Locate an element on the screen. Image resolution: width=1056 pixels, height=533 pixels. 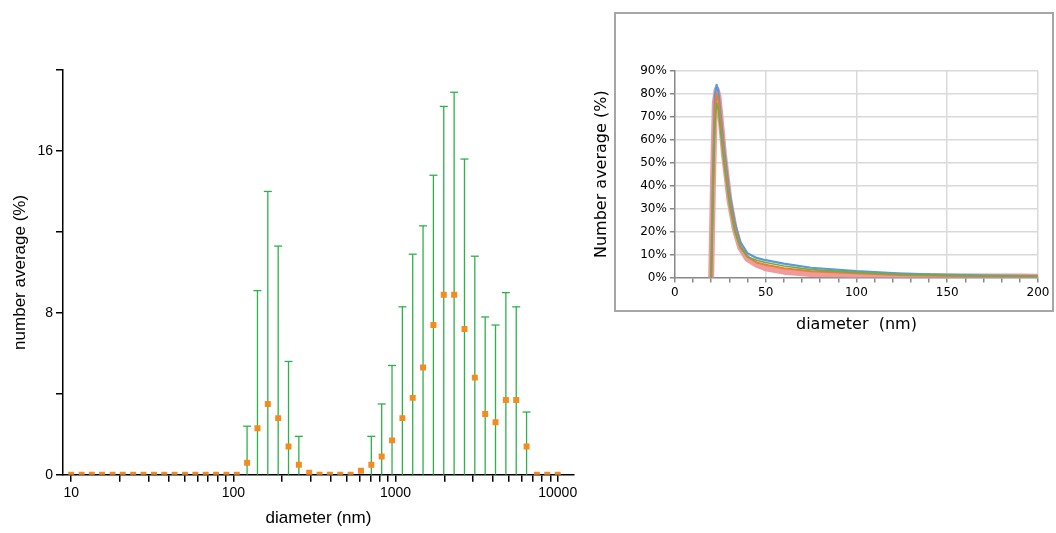
y-tick-label: 40% is located at coordinates (653, 184).